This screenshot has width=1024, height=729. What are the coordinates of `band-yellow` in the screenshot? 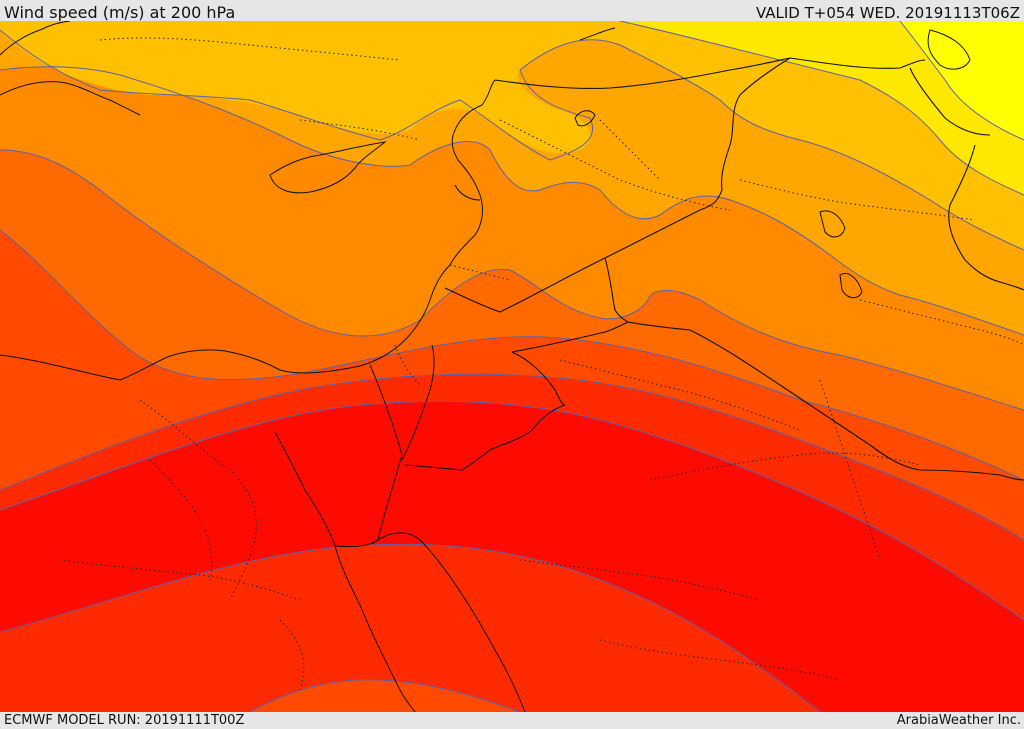 It's located at (962, 80).